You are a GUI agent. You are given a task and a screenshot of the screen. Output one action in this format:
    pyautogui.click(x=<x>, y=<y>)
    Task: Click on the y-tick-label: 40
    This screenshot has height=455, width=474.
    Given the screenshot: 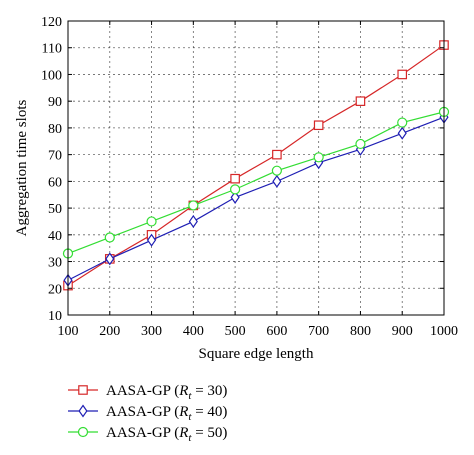 What is the action you would take?
    pyautogui.click(x=55, y=236)
    